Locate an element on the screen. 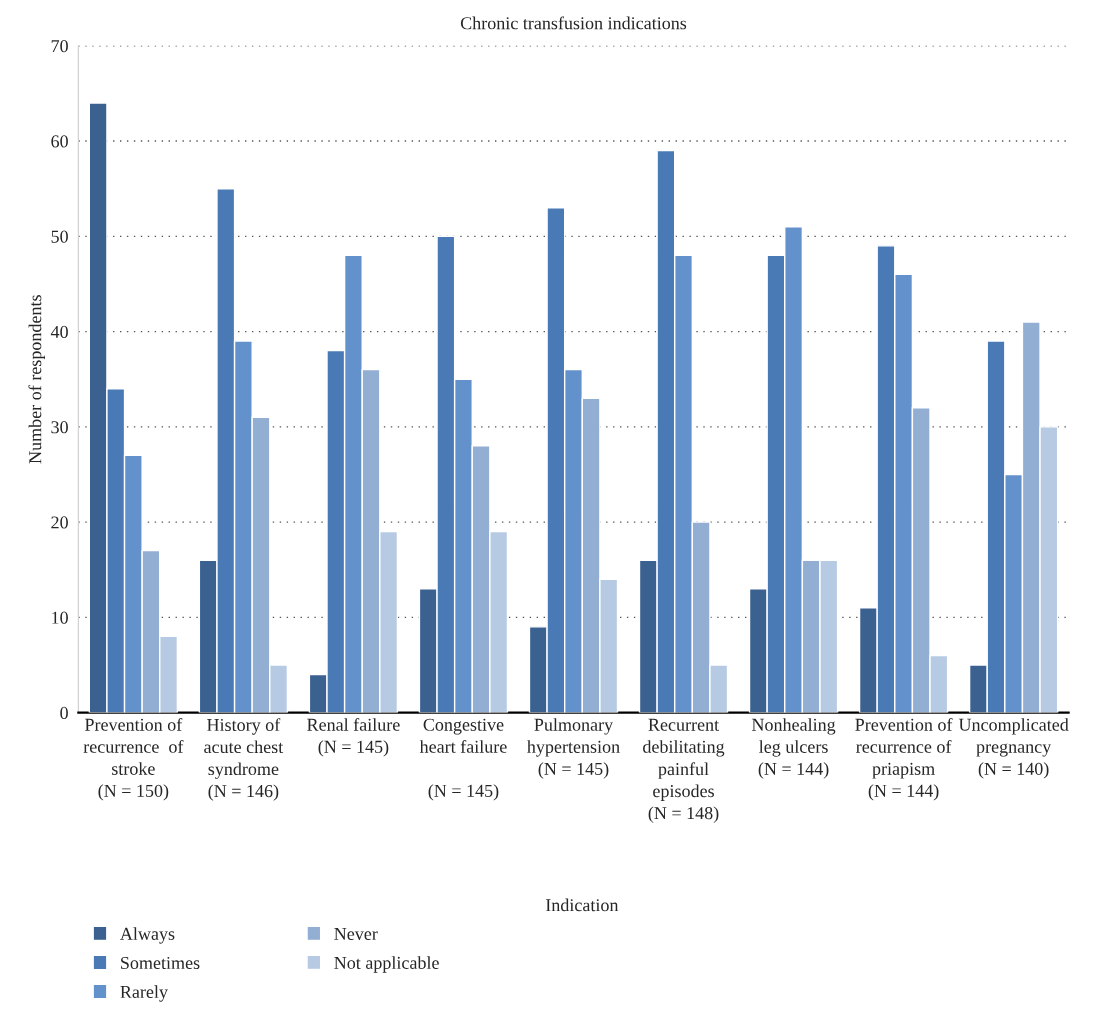  x-tick-label: Prevention of recurrence of priapism (N = 144) is located at coordinates (904, 759).